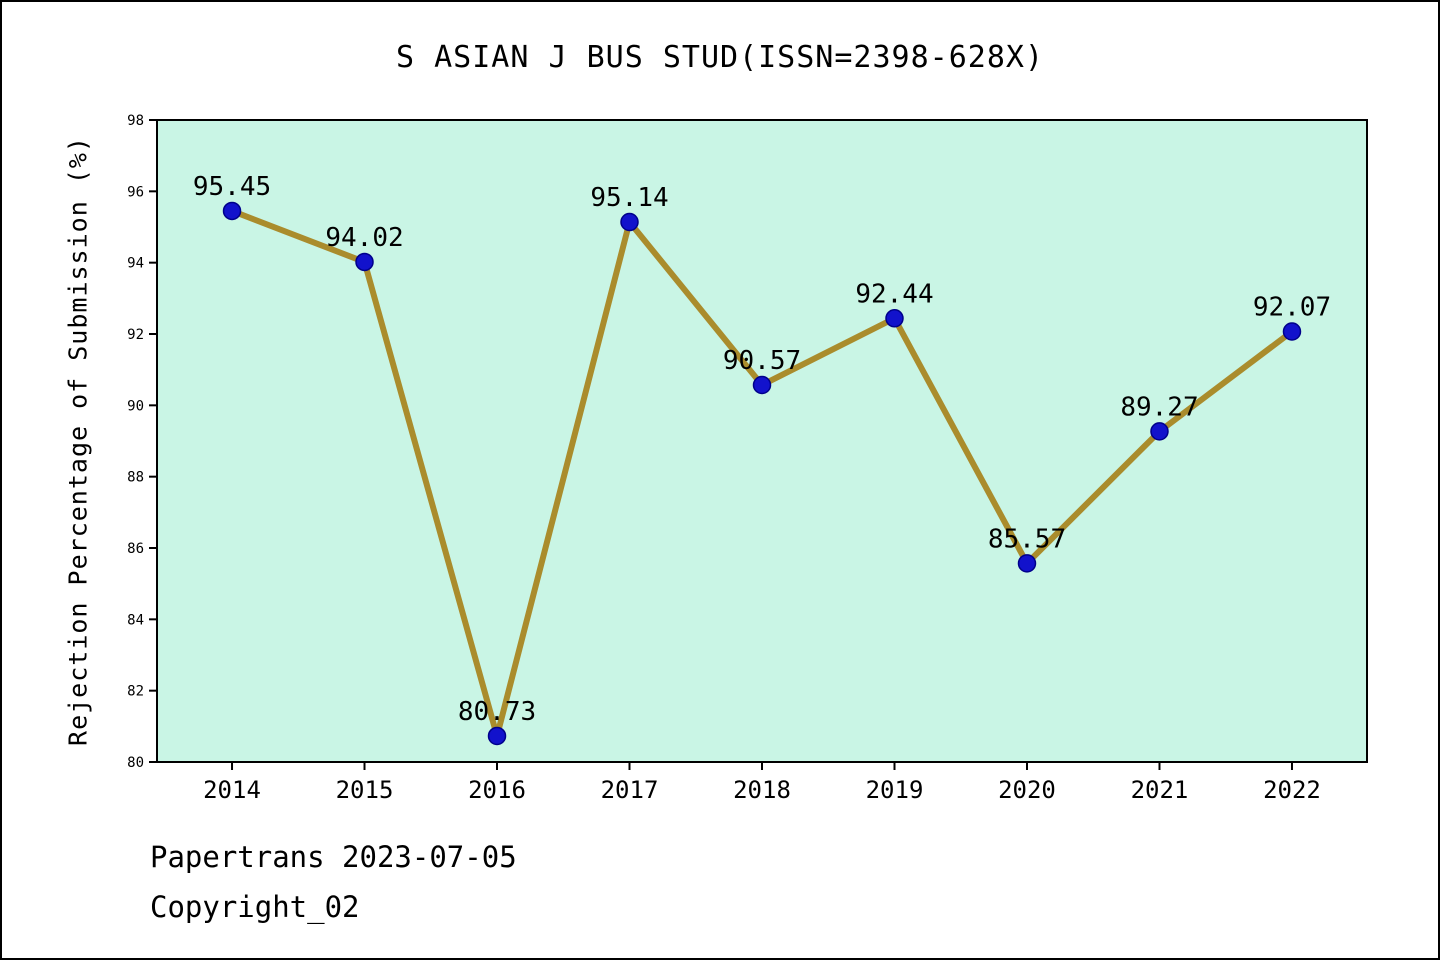 The height and width of the screenshot is (960, 1440). Describe the element at coordinates (497, 712) in the screenshot. I see `point-label: 80.73` at that location.